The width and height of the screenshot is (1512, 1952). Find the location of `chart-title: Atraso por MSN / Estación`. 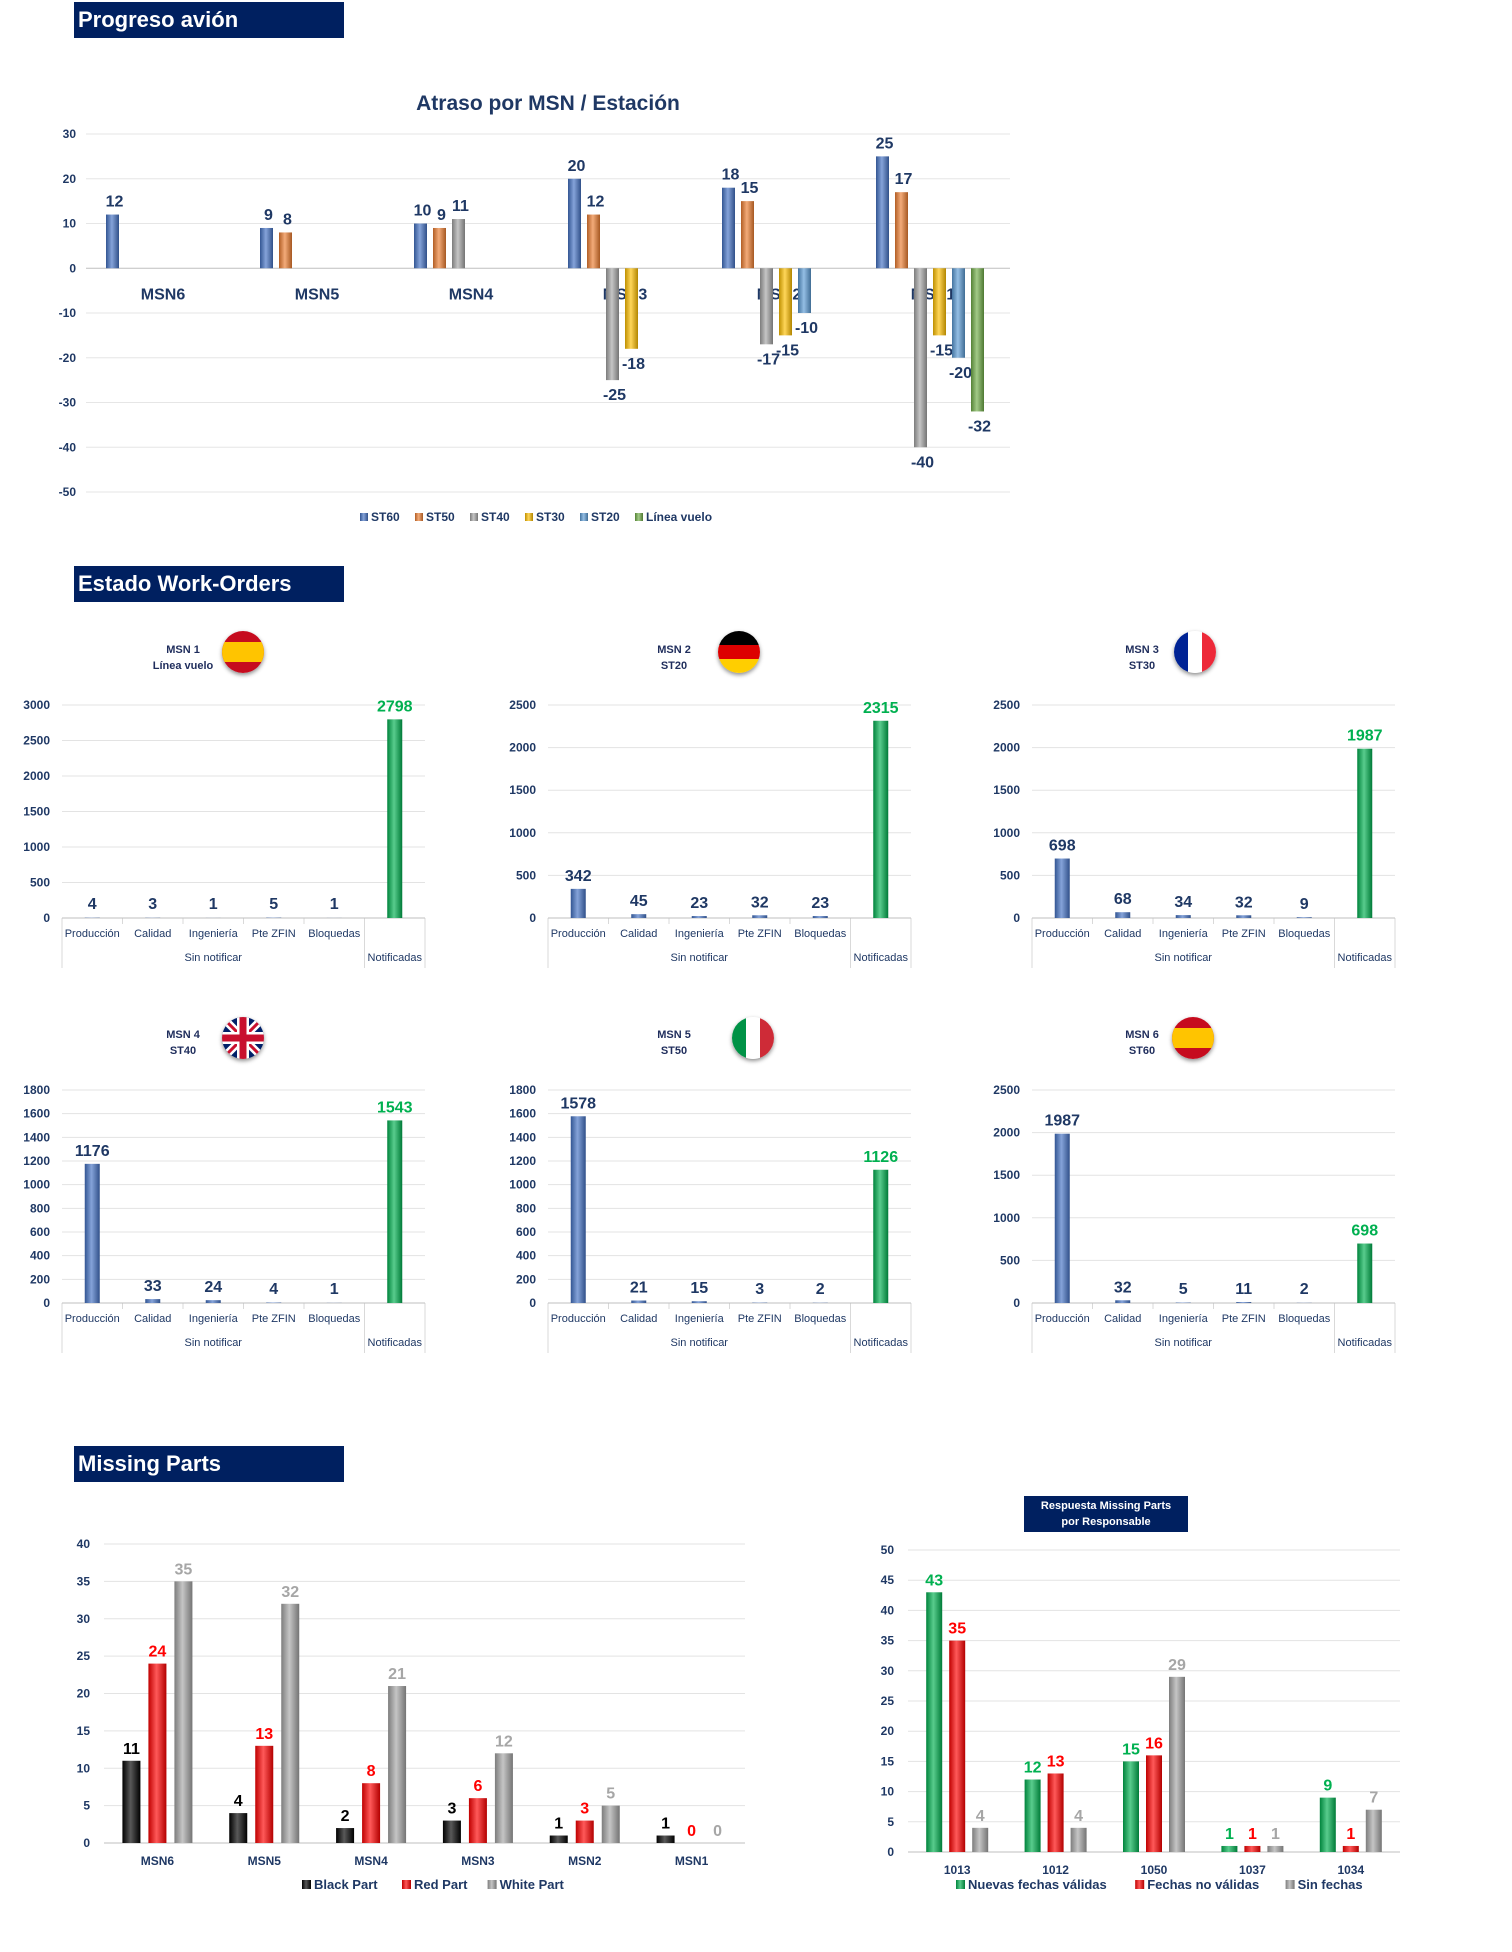

chart-title: Atraso por MSN / Estación is located at coordinates (548, 103).